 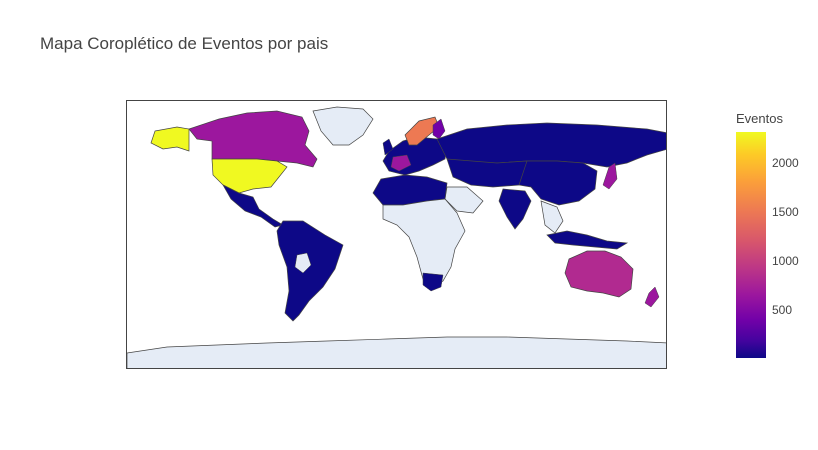 What do you see at coordinates (388, 147) in the screenshot?
I see `uk` at bounding box center [388, 147].